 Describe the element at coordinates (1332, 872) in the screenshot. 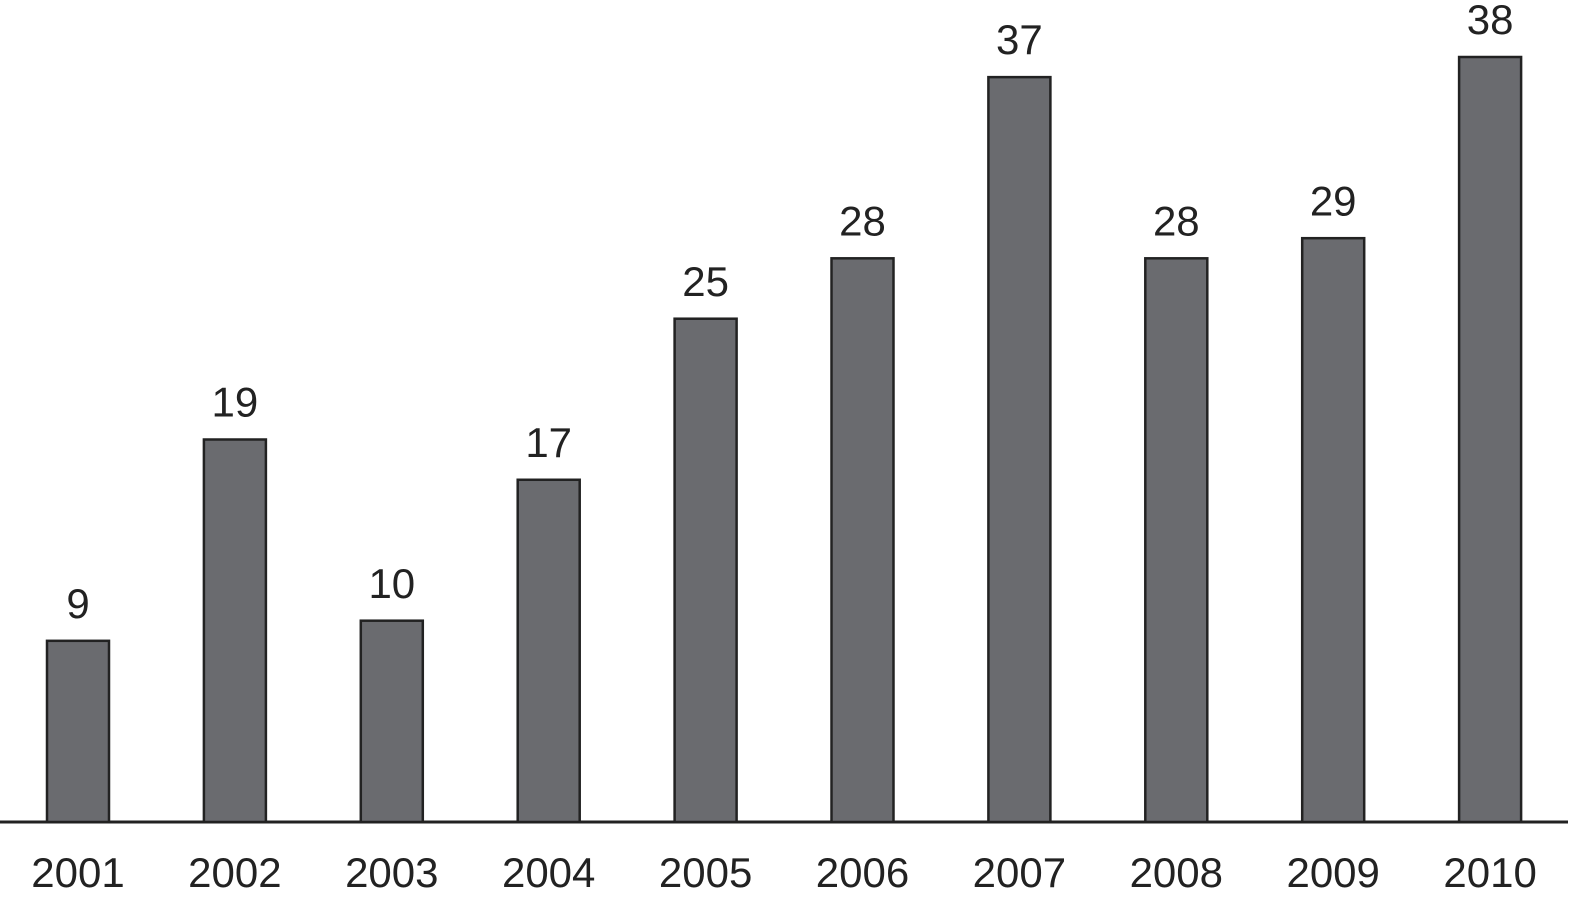

I see `x-tick-label: 2009` at that location.